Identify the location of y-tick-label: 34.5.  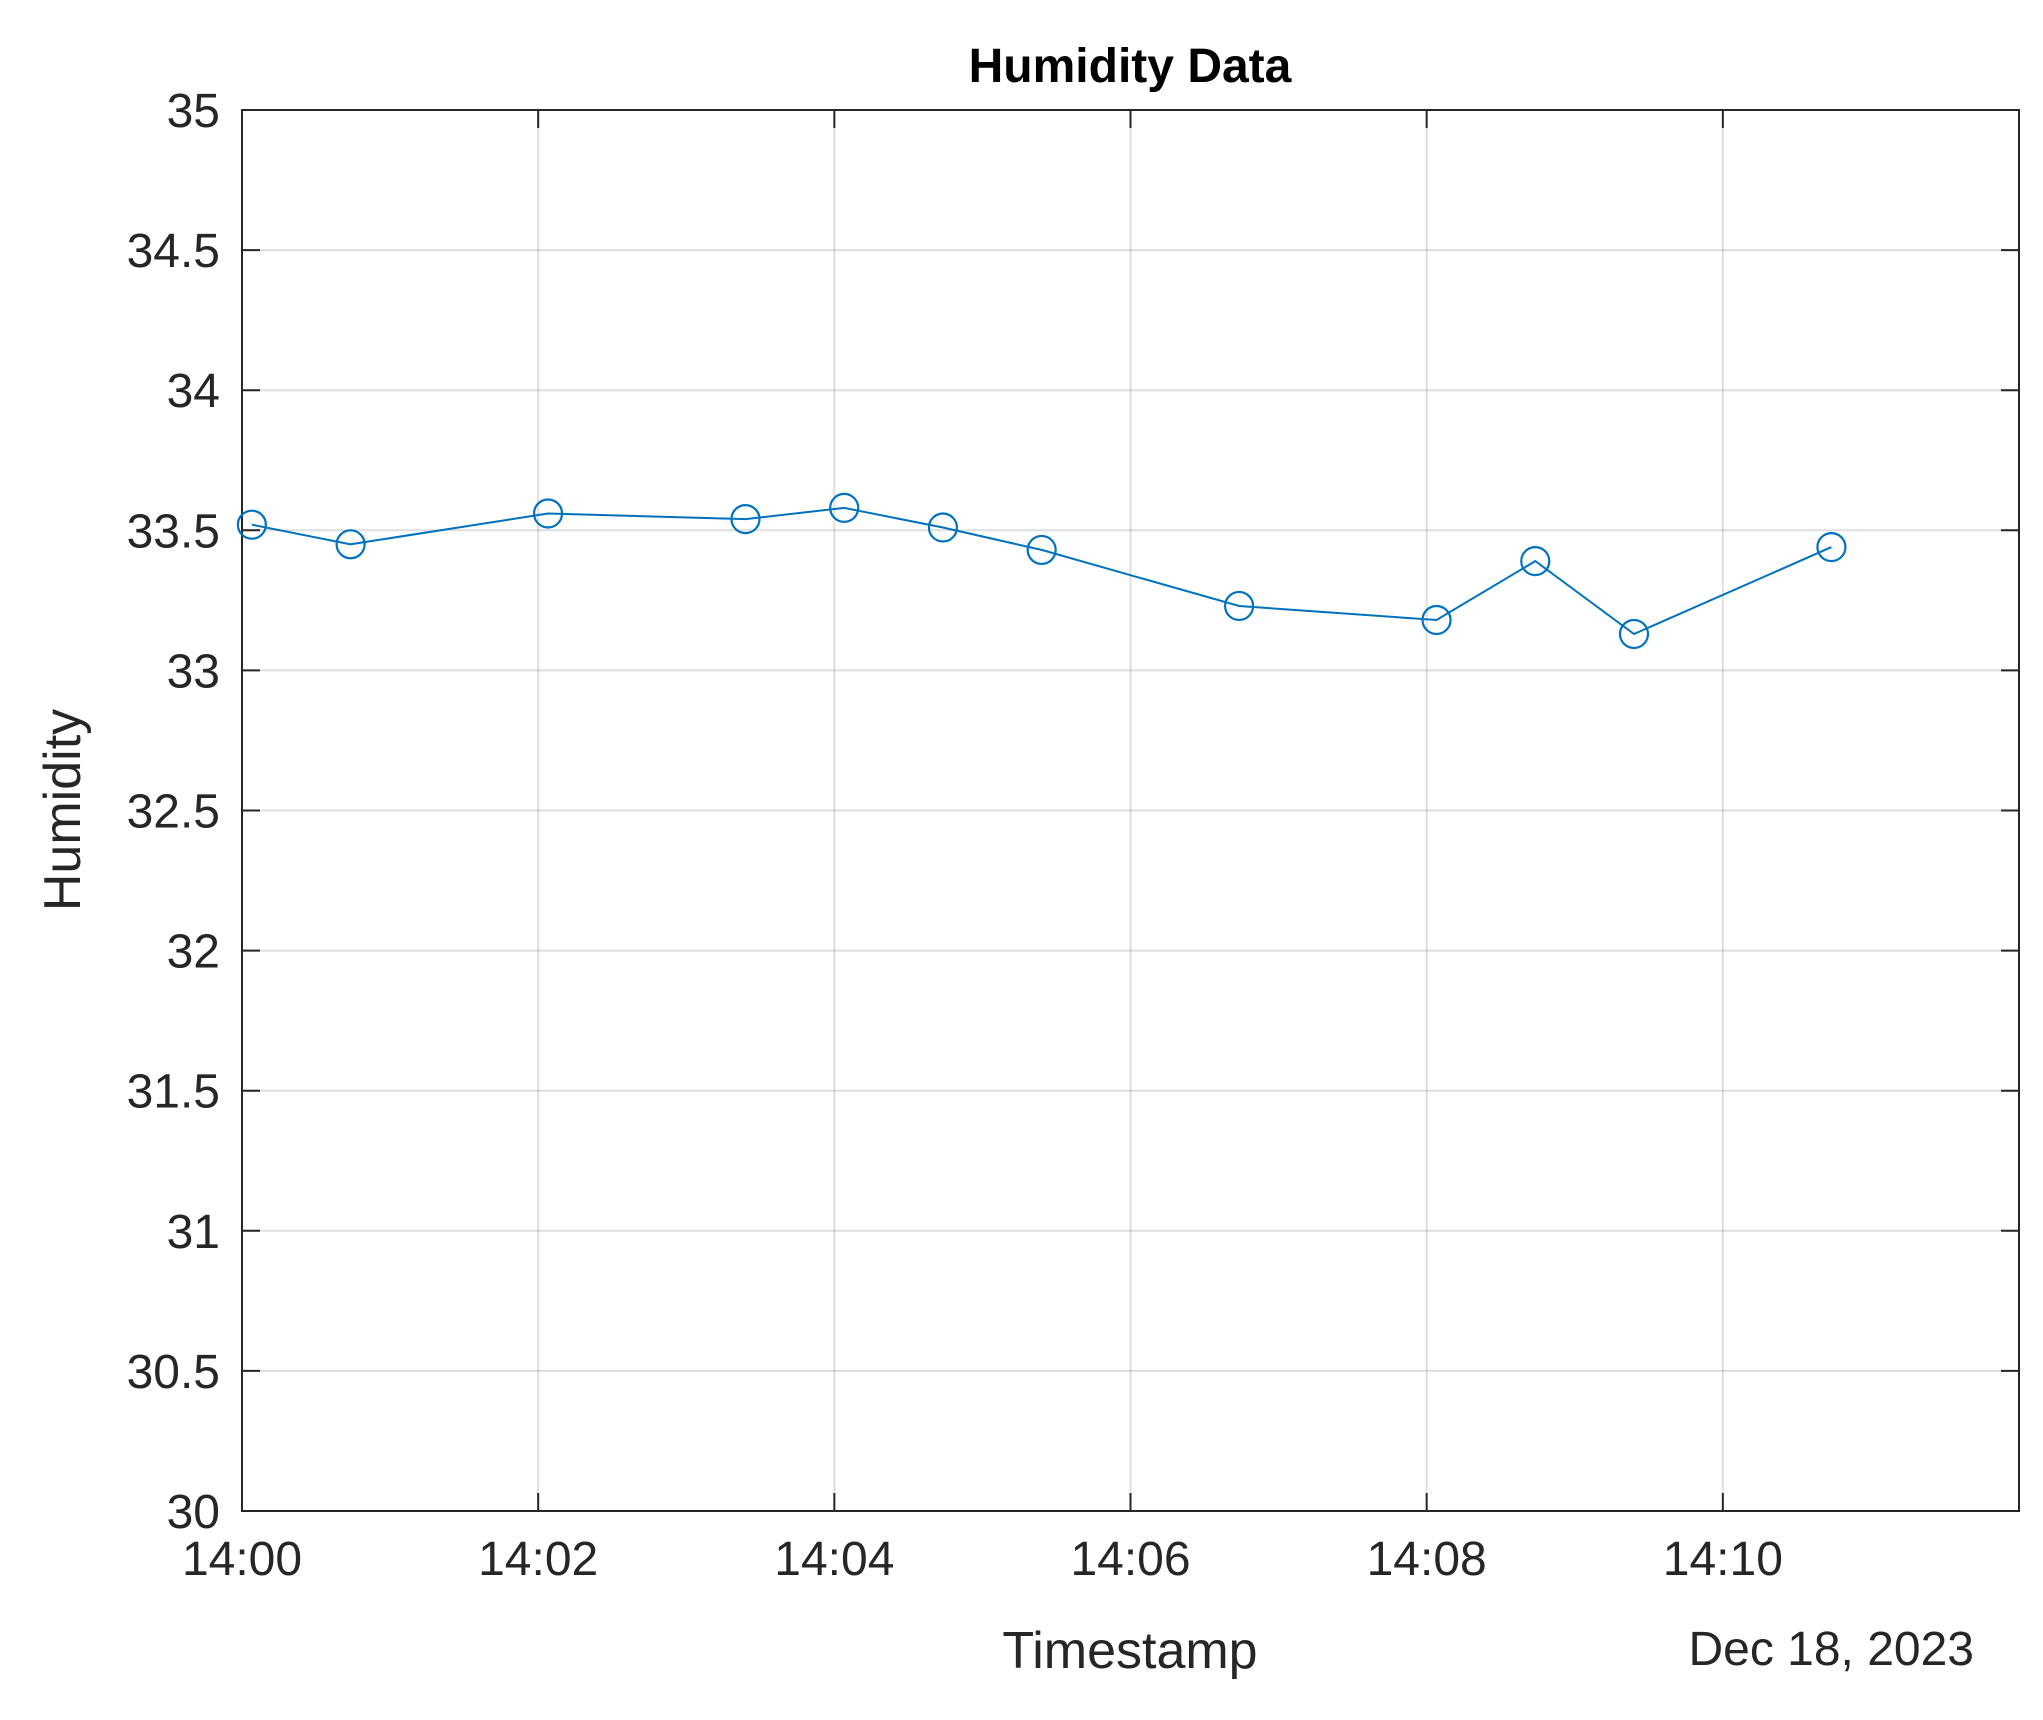
(173, 251).